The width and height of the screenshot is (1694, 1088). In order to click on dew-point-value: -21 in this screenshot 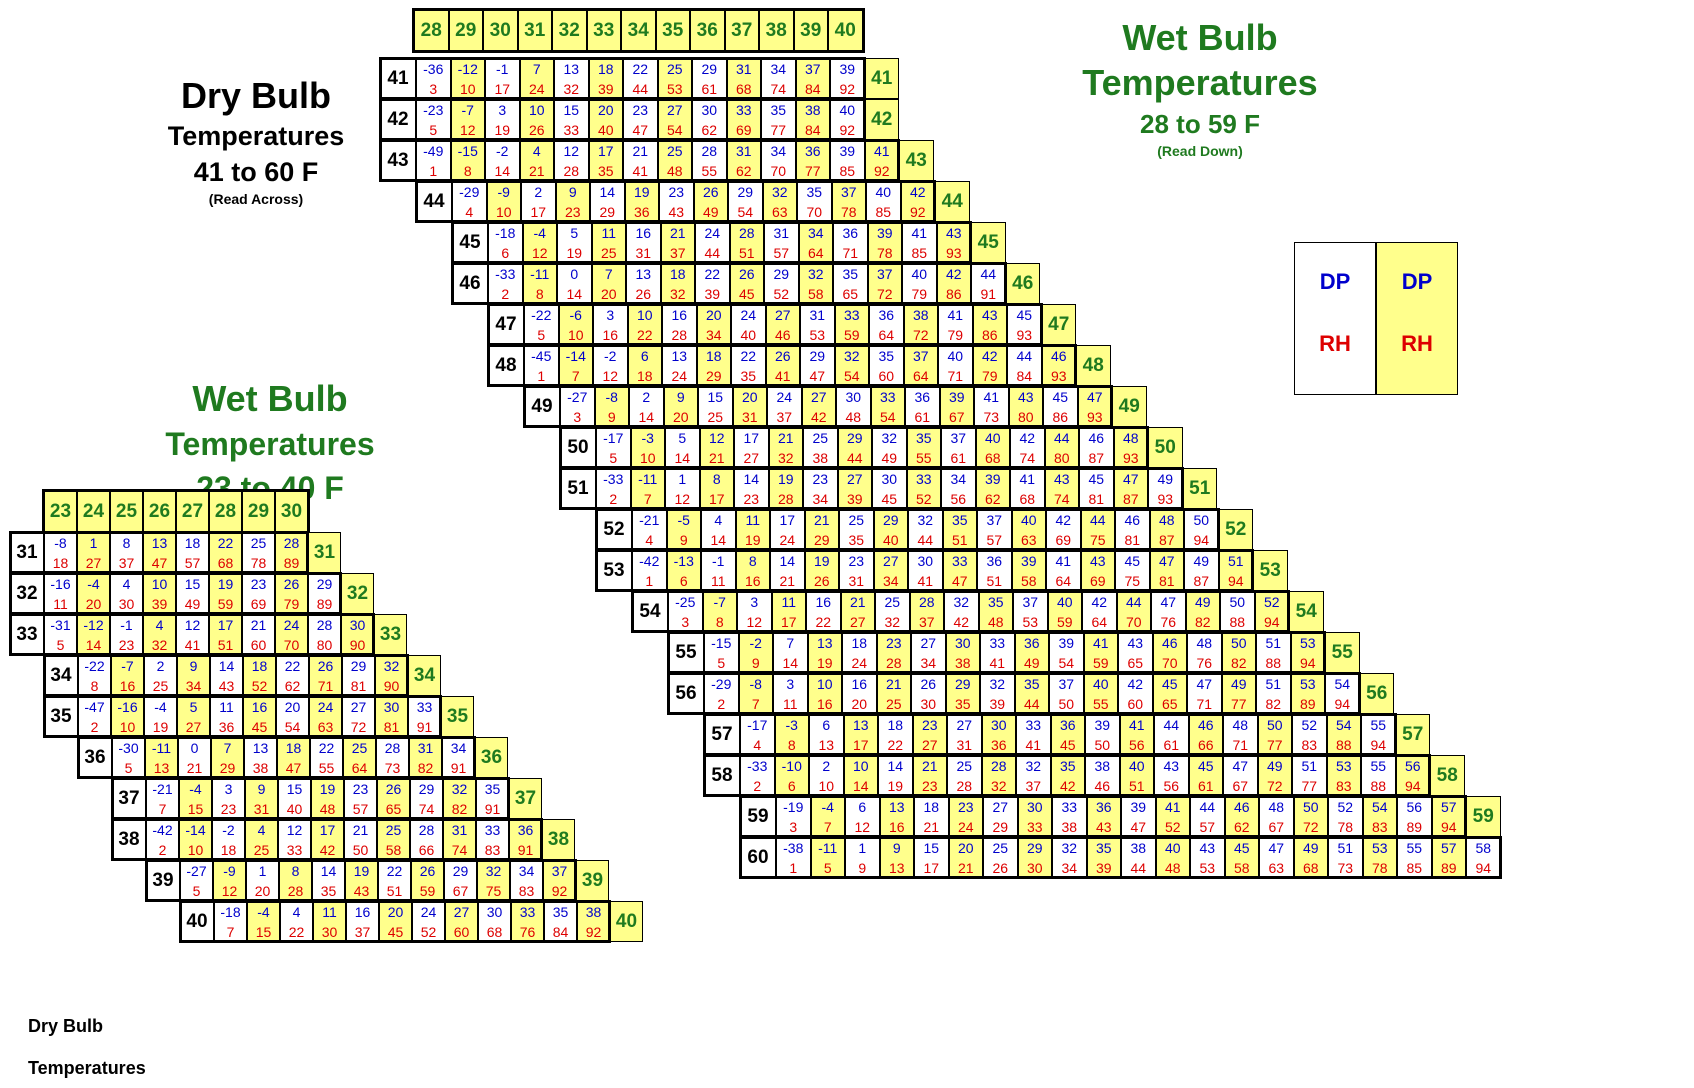, I will do `click(162, 789)`.